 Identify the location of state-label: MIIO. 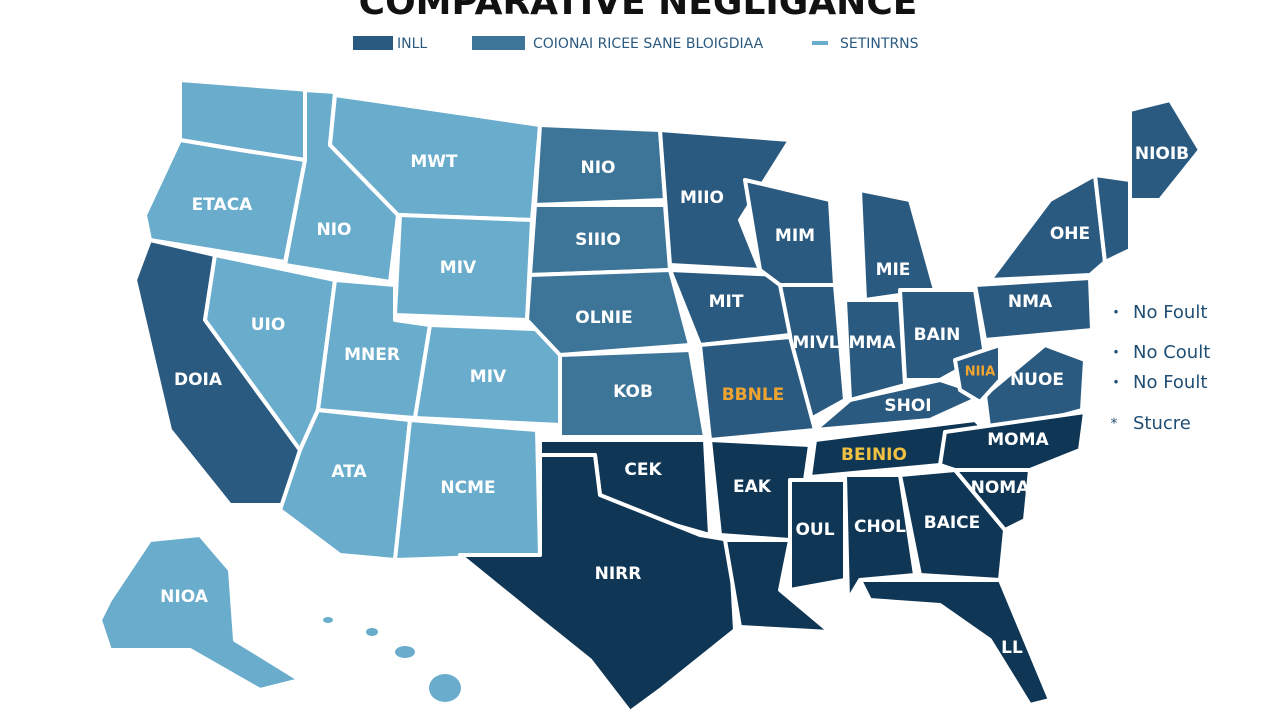
(702, 198).